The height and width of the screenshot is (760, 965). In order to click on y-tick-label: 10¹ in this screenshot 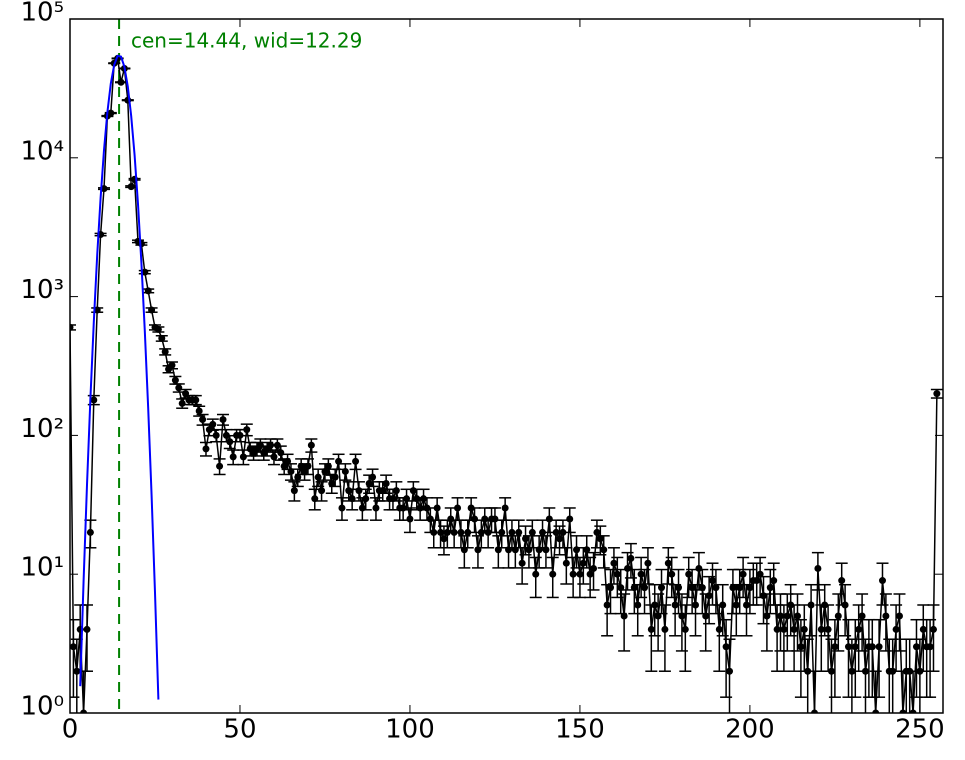, I will do `click(42, 568)`.